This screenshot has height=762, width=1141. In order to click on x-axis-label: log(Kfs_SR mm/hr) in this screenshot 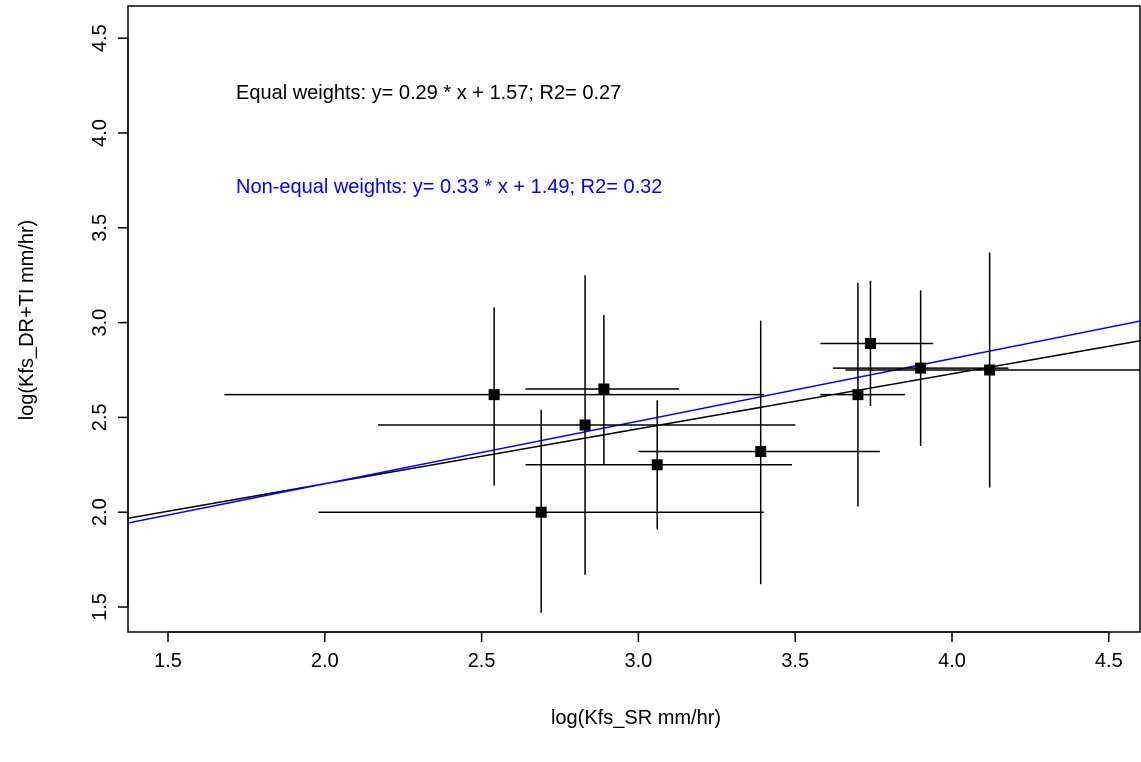, I will do `click(636, 718)`.